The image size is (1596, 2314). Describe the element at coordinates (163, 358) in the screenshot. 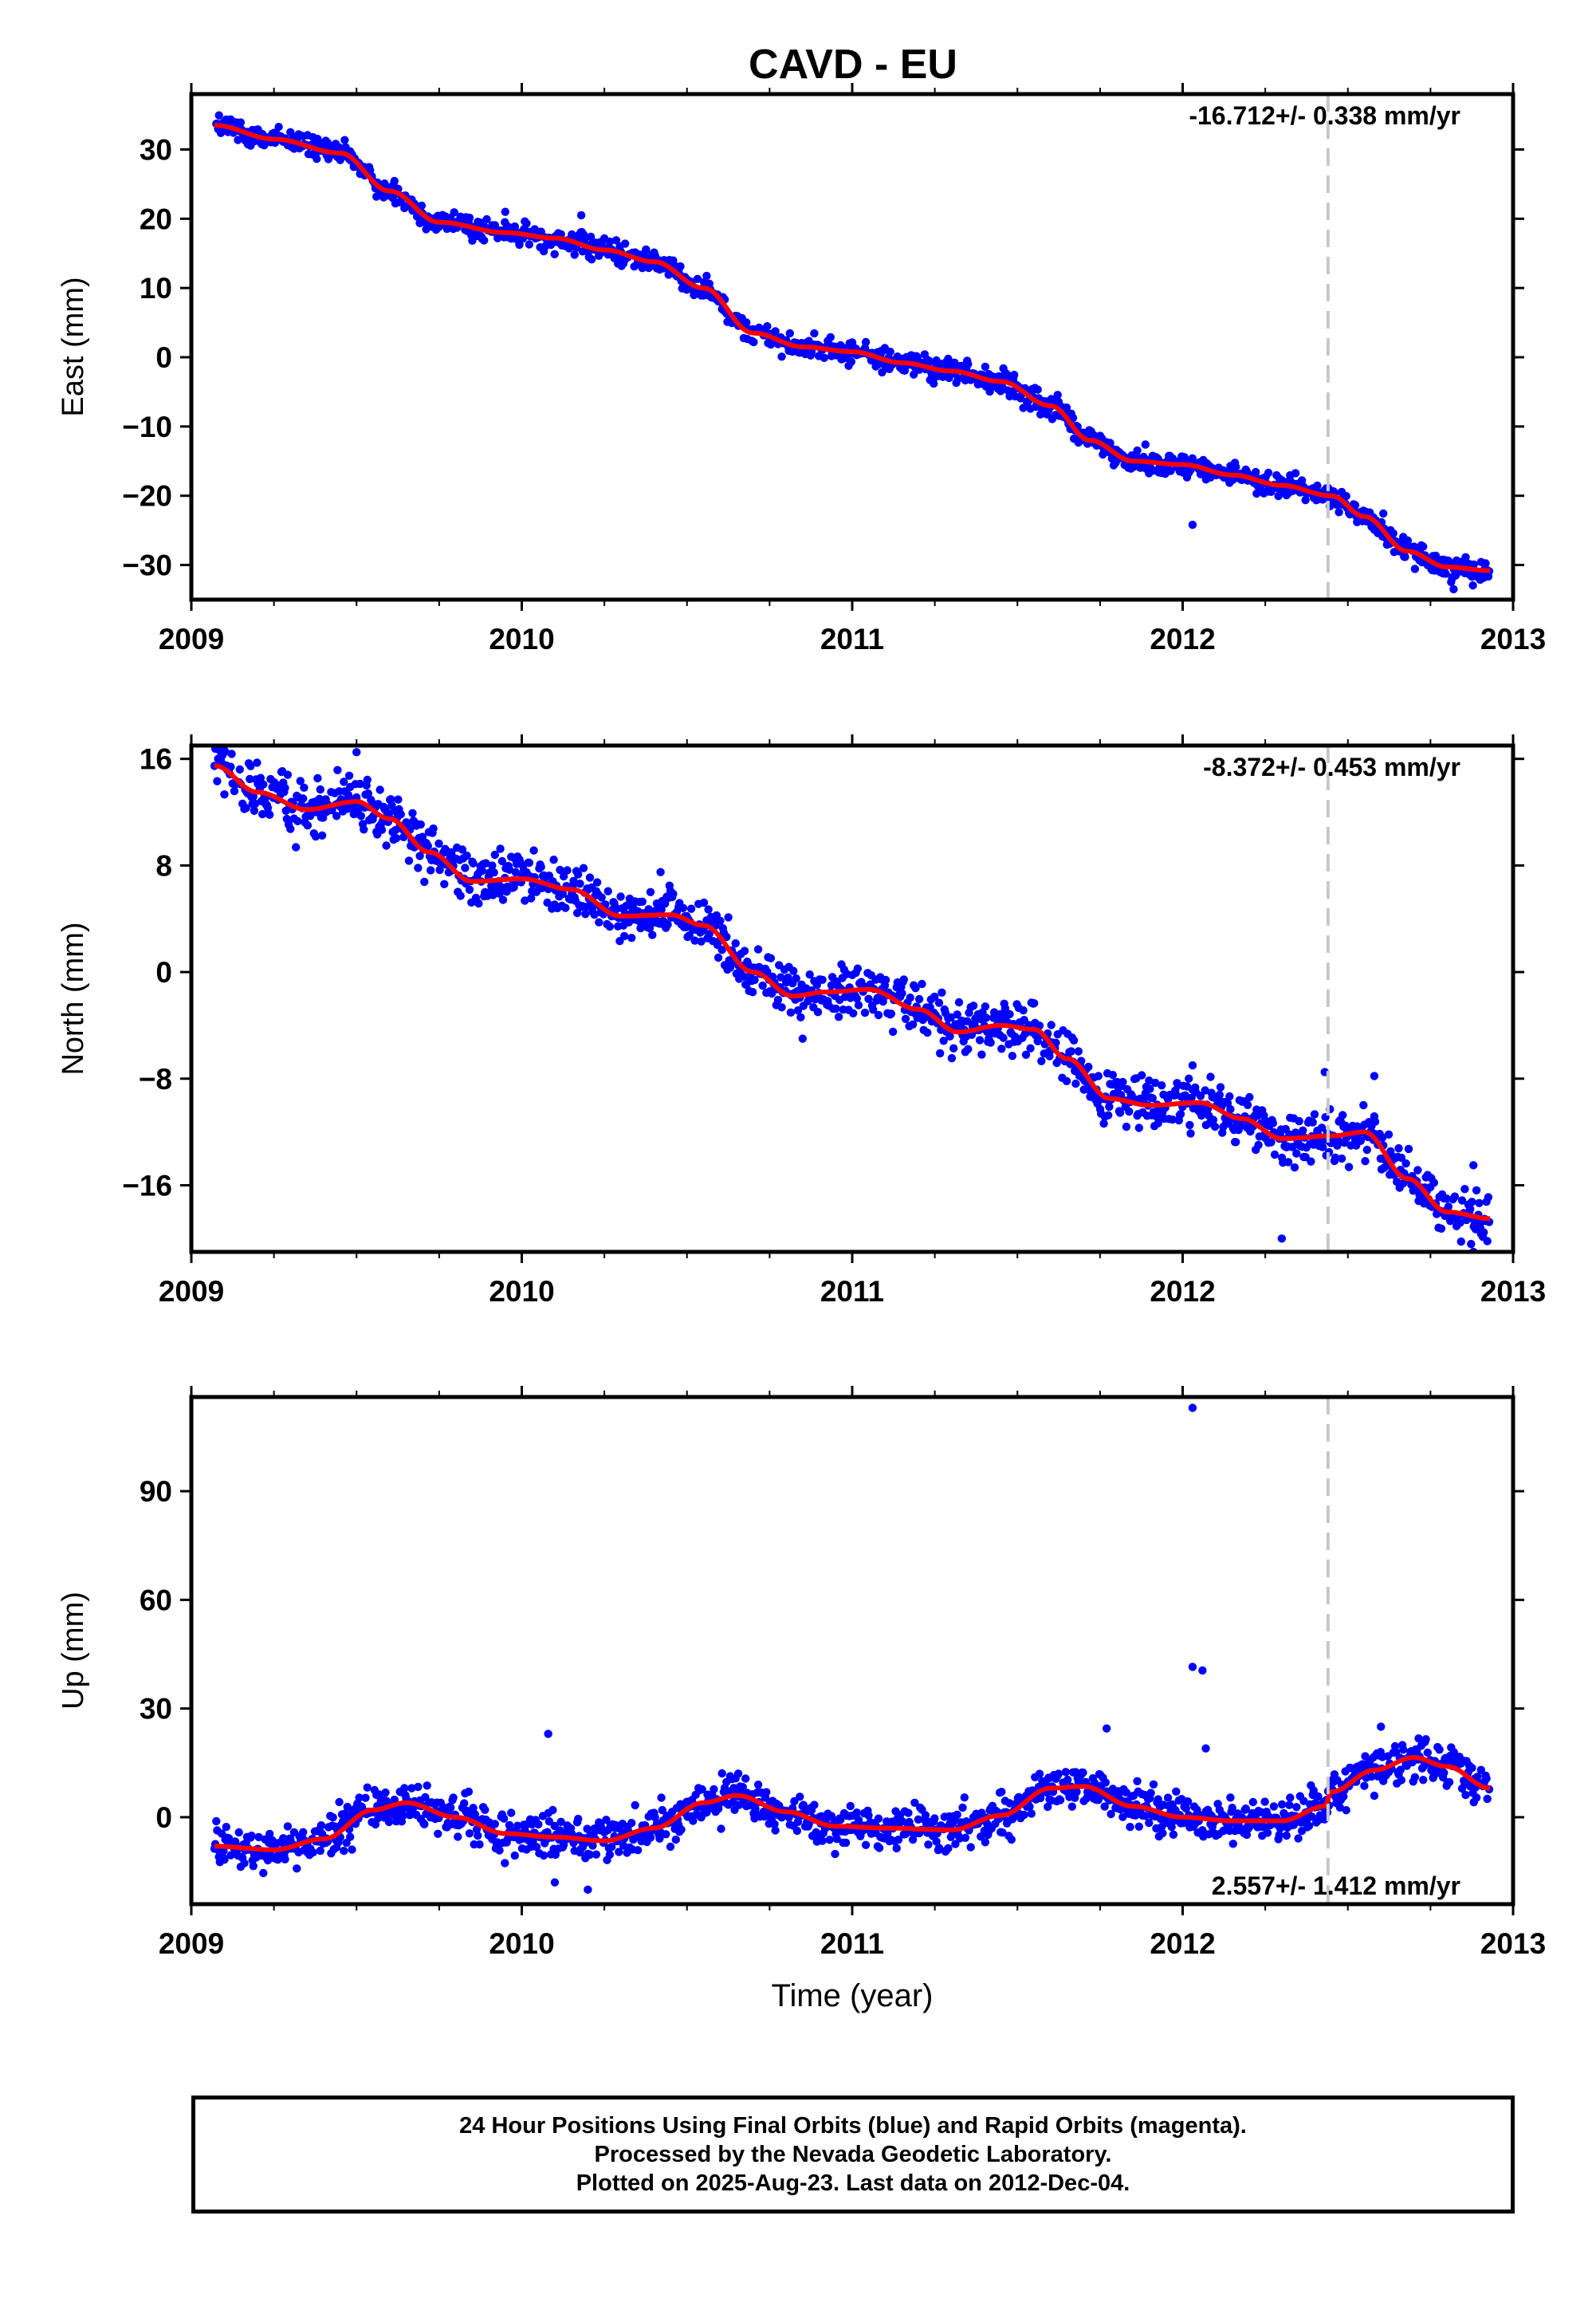

I see `y-tick-label: 0` at that location.